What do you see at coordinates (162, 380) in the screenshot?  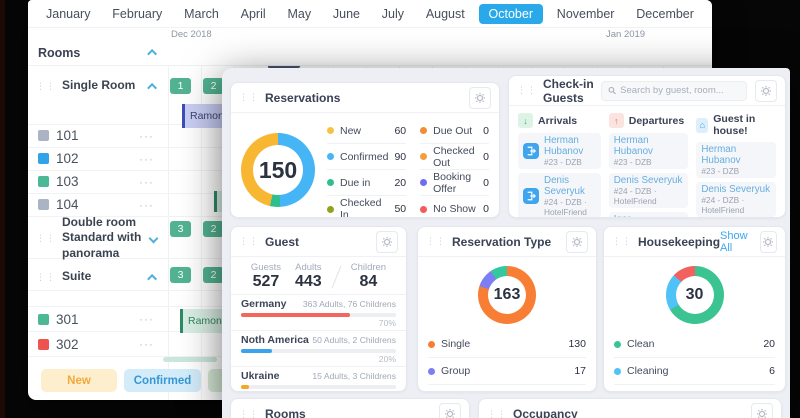 I see `filter-confirmed-button: Confirmed` at bounding box center [162, 380].